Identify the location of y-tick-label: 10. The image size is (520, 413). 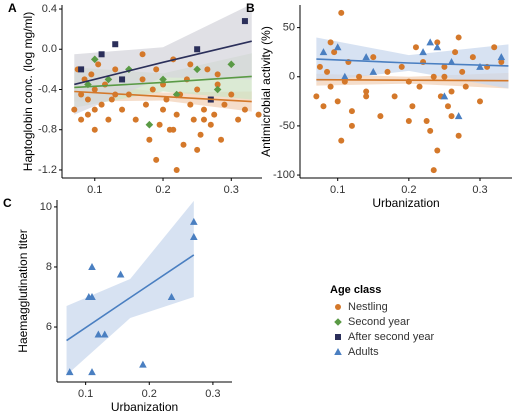
(46, 207).